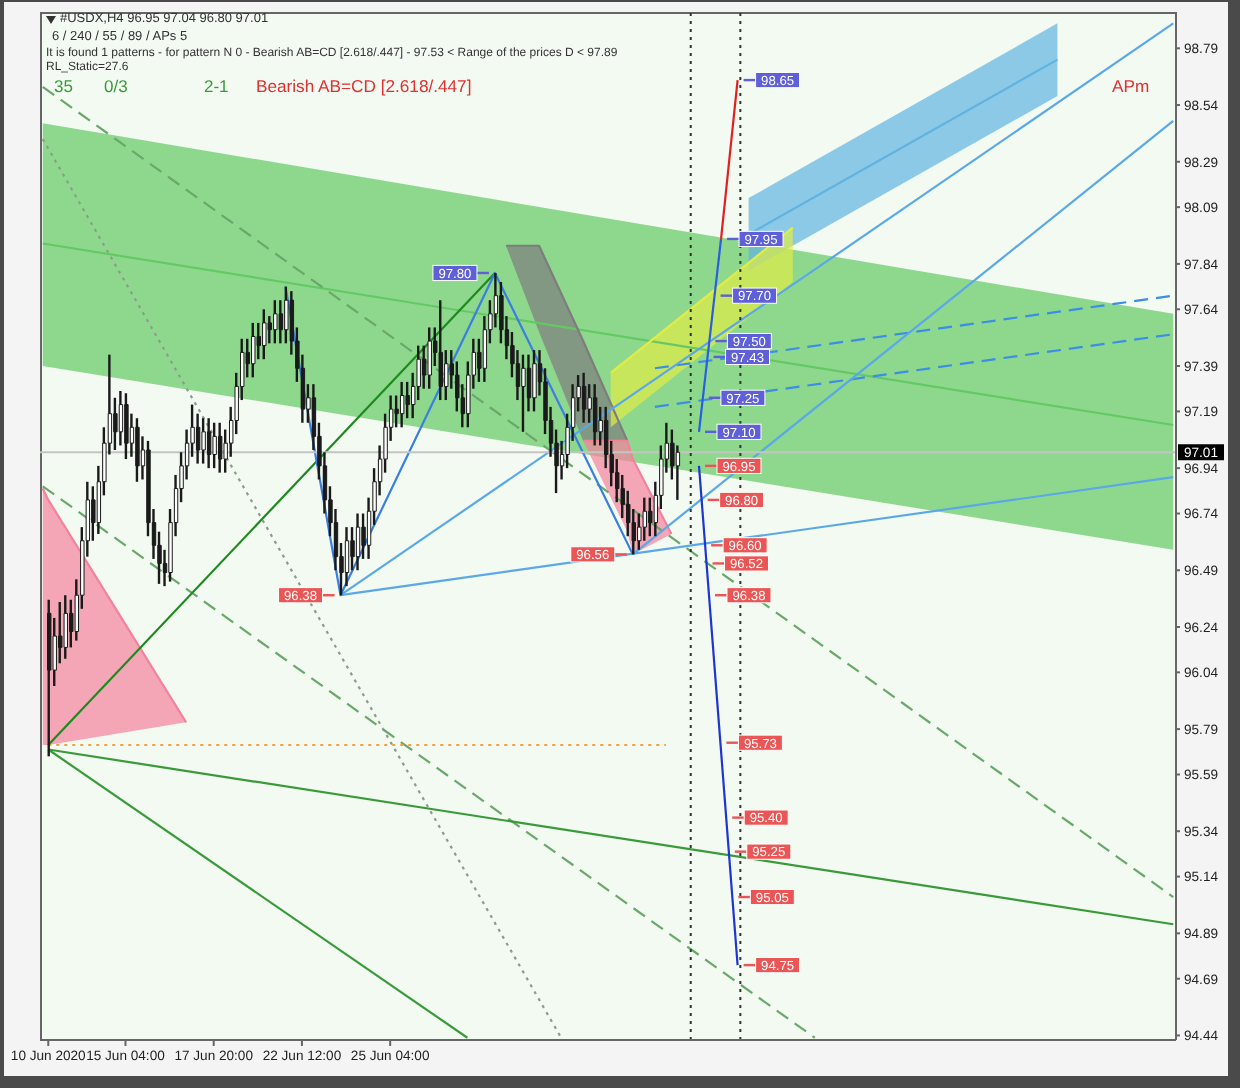 This screenshot has height=1088, width=1240. What do you see at coordinates (116, 86) in the screenshot?
I see `annotation: 0/3` at bounding box center [116, 86].